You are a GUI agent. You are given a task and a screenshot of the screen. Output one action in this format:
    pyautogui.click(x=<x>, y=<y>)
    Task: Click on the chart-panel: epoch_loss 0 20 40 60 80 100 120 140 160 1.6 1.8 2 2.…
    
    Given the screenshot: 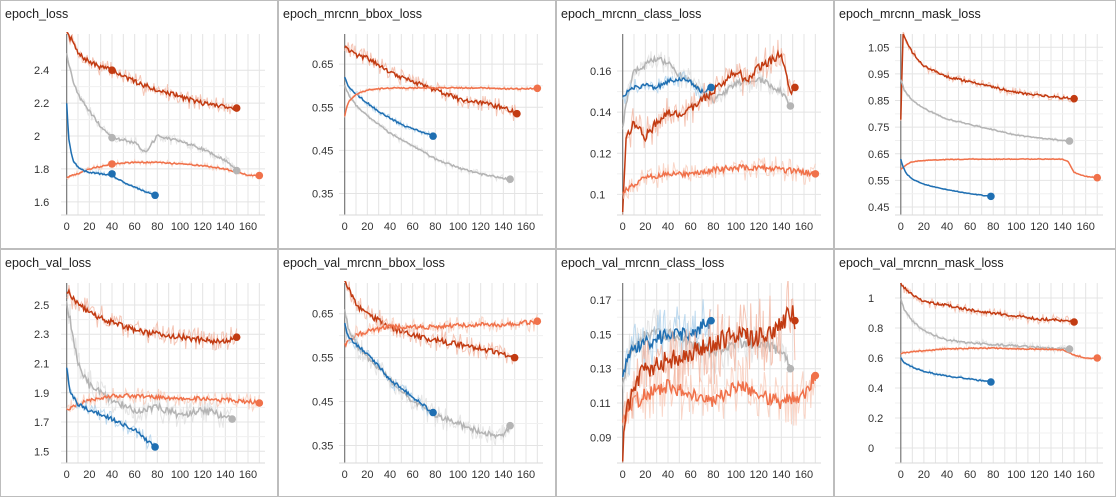 What is the action you would take?
    pyautogui.click(x=139, y=124)
    